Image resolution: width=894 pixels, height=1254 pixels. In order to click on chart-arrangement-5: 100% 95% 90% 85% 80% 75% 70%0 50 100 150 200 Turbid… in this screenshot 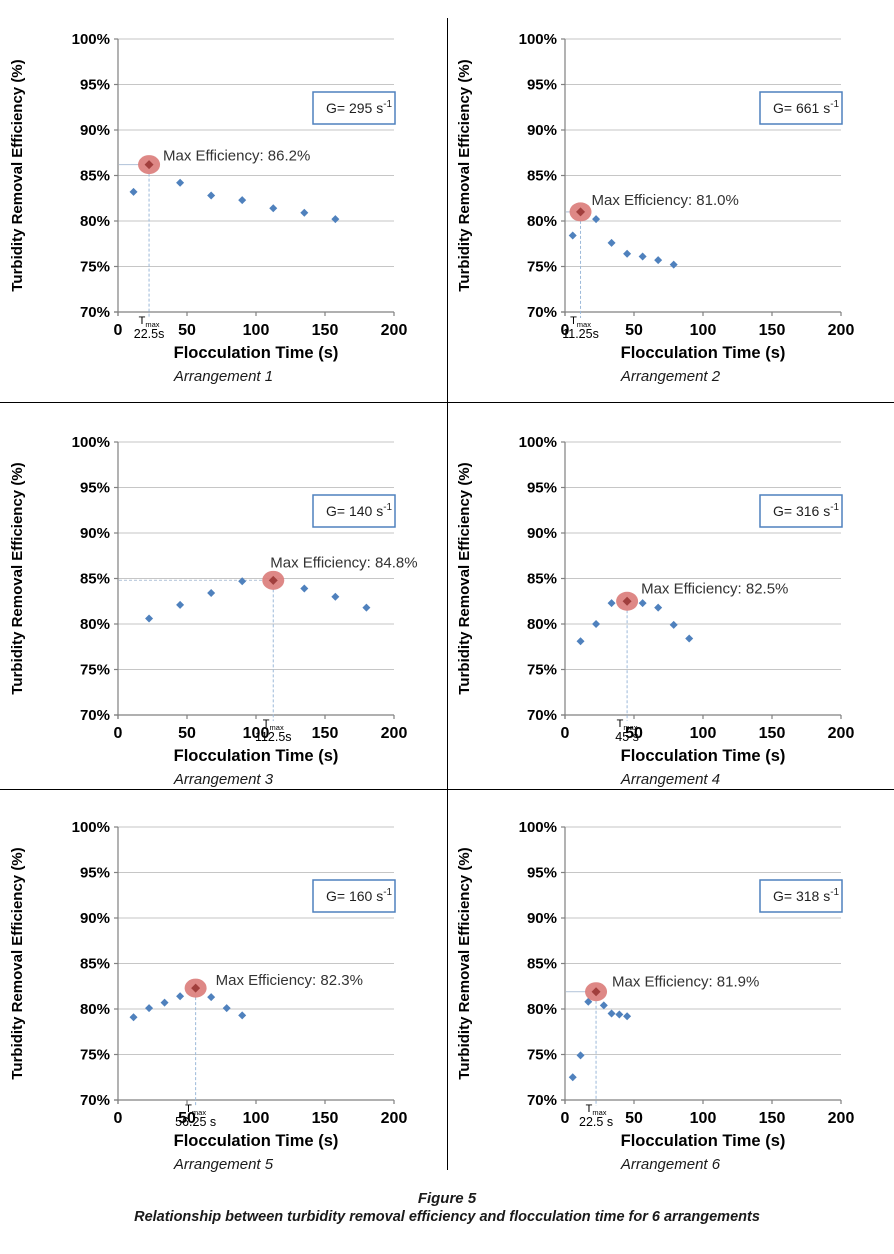, I will do `click(208, 984)`.